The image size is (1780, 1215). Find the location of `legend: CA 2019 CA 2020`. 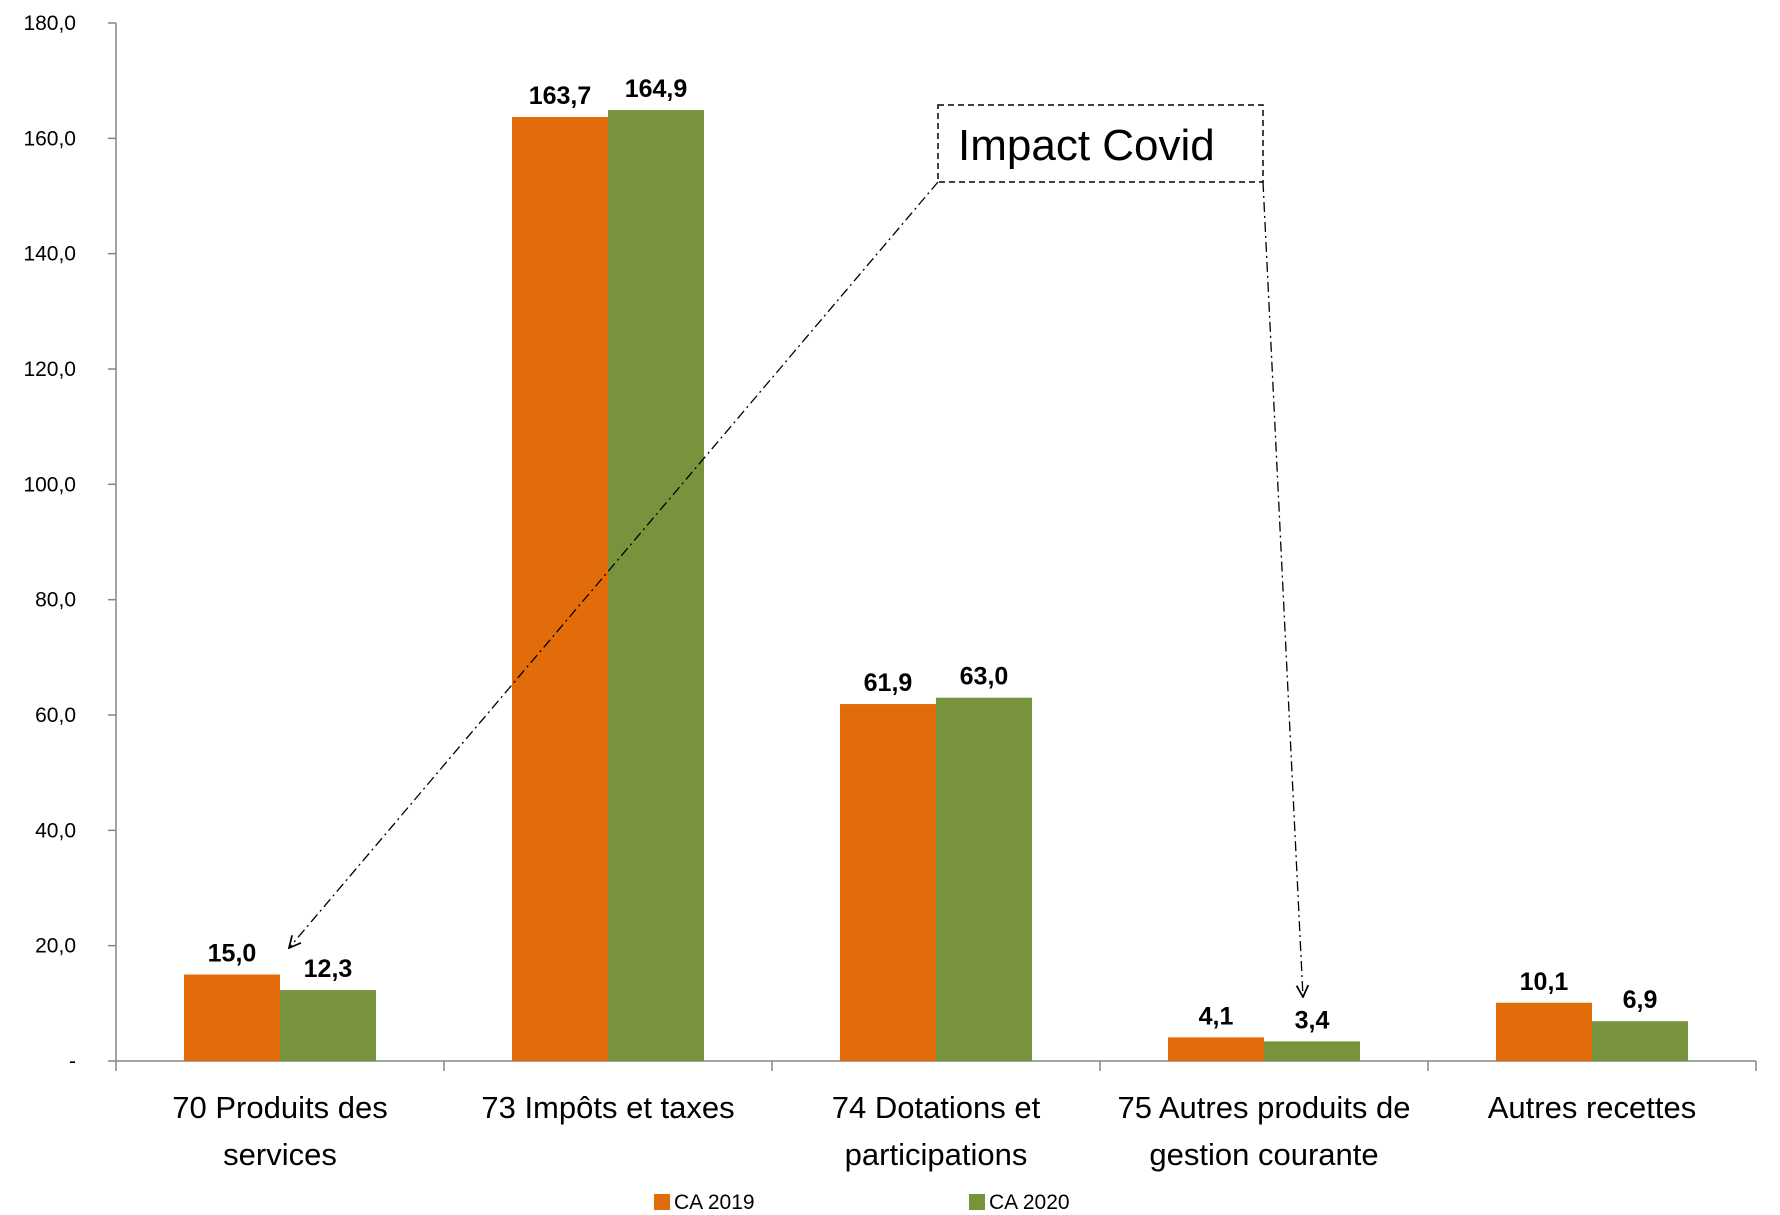

legend: CA 2019 CA 2020 is located at coordinates (862, 1202).